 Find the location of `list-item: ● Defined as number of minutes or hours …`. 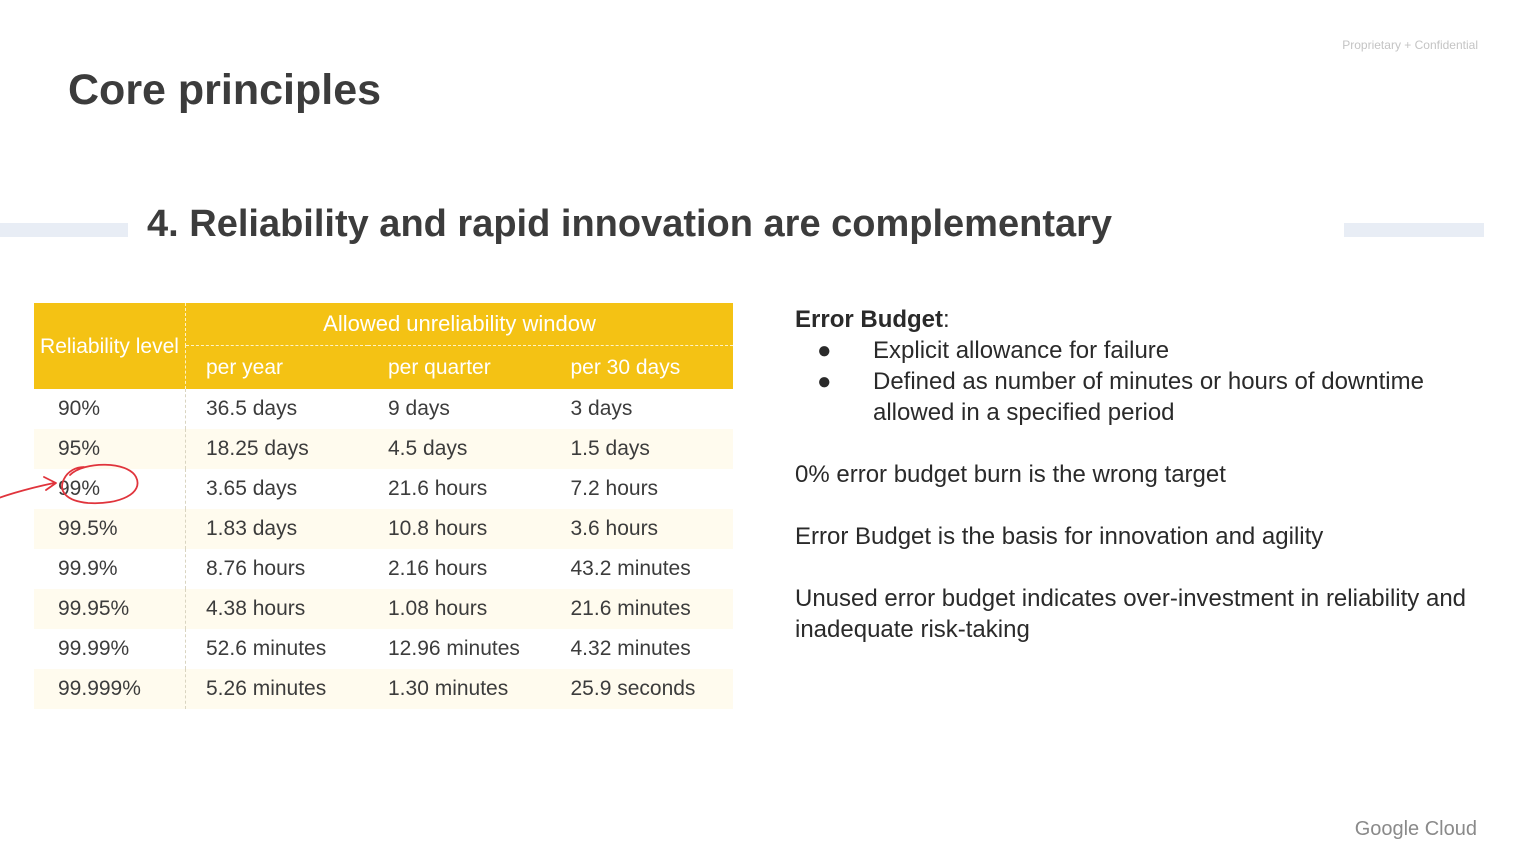

list-item: ● Defined as number of minutes or hours … is located at coordinates (1150, 397).